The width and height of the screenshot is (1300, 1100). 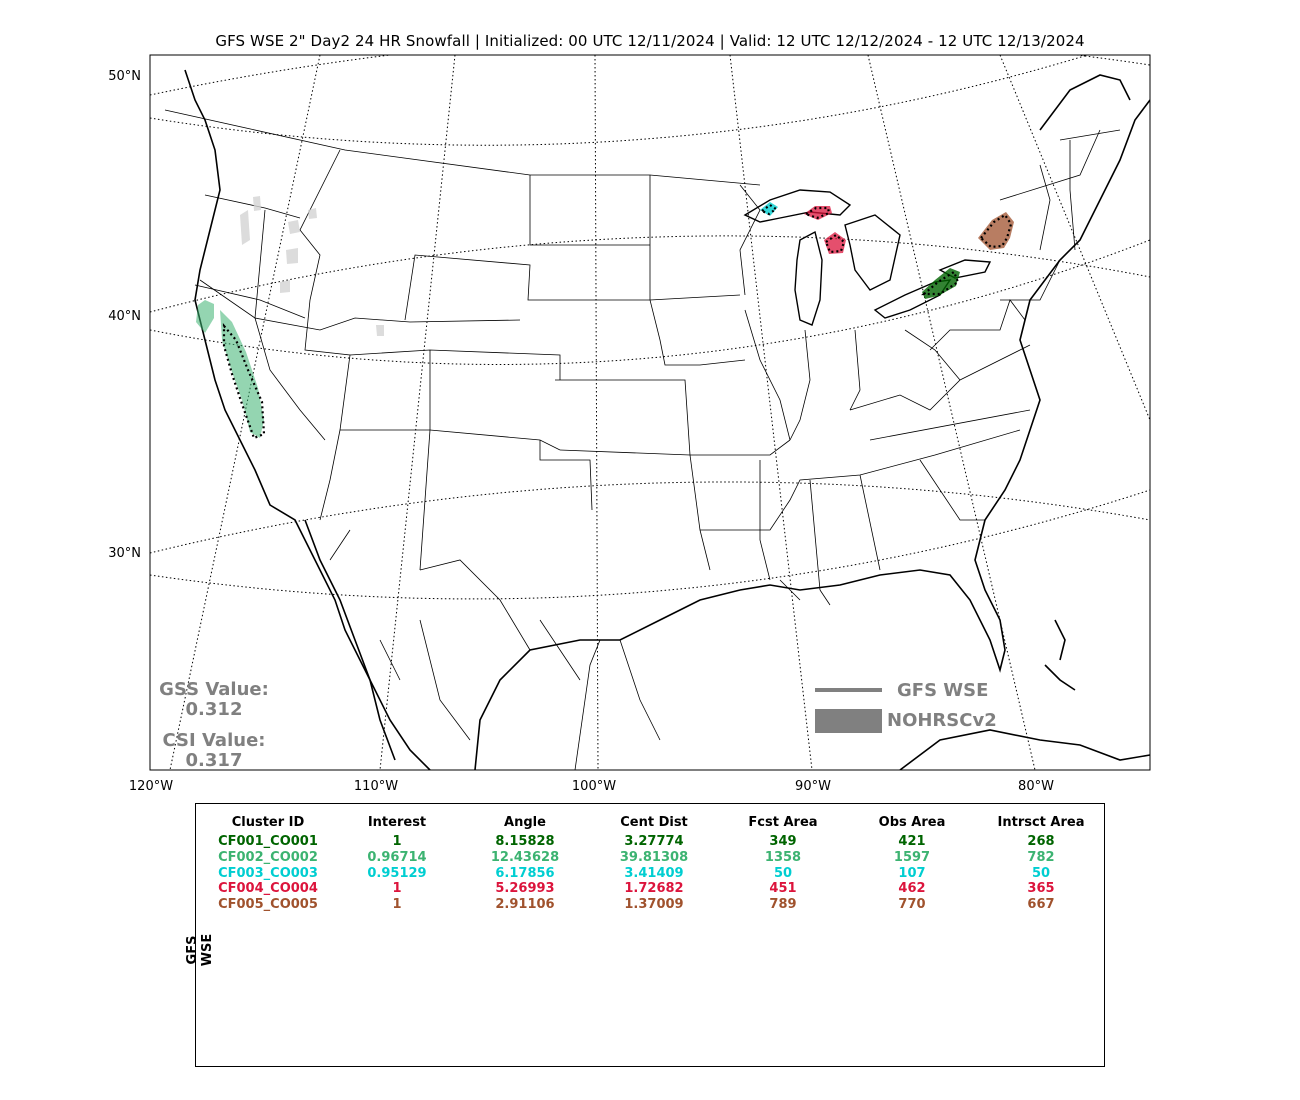 I want to click on forecast-outlines, so click(x=617, y=321).